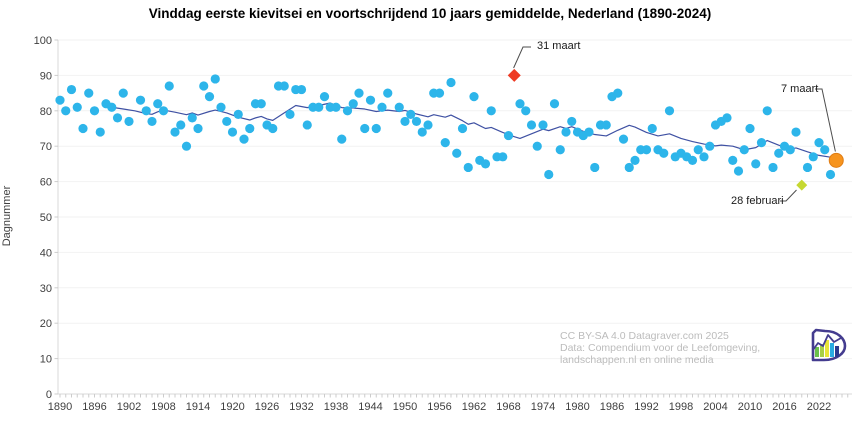  I want to click on x-tick-label: 1950, so click(405, 407).